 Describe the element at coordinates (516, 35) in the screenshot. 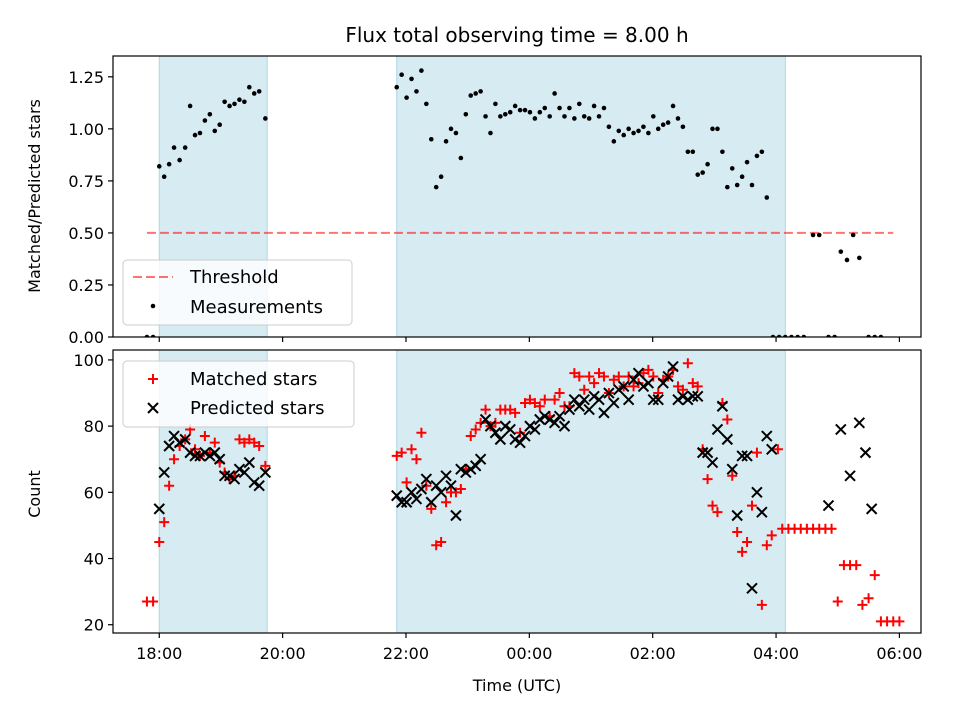

I see `chart-title: Flux total observing time = 8.00 h` at that location.